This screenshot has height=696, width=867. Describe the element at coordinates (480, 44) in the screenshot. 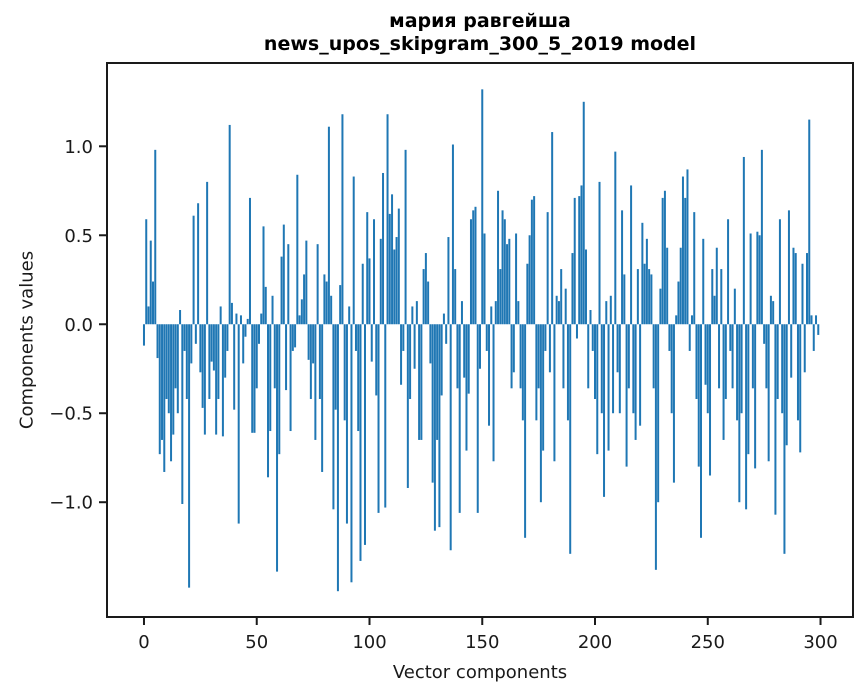

I see `chart-title-line2: news_upos_skipgram_300_5_2019 model` at that location.